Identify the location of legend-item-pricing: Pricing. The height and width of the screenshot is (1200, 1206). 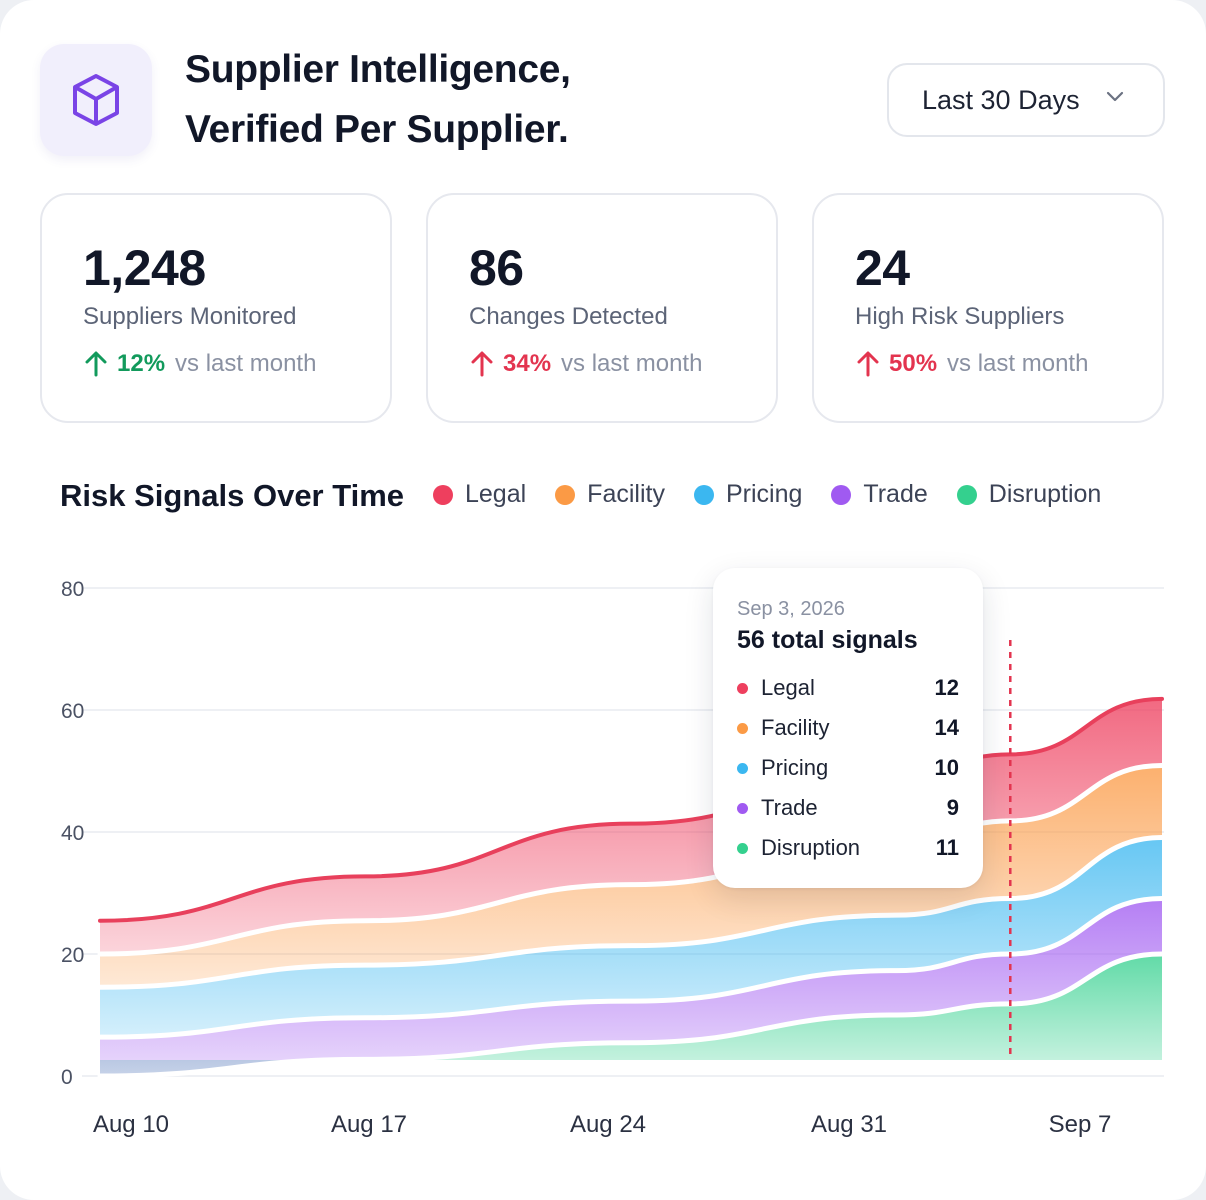
(748, 494).